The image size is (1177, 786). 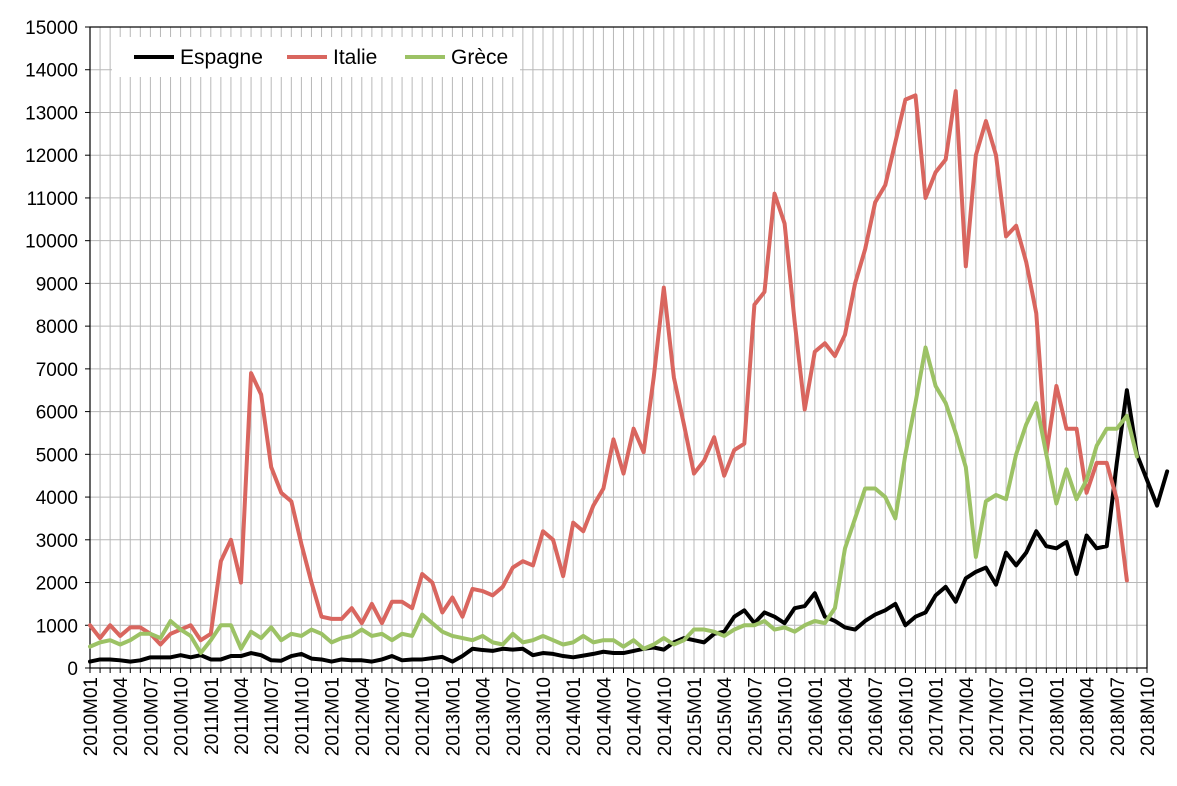 I want to click on x-tick-label: 2010M07, so click(x=151, y=716).